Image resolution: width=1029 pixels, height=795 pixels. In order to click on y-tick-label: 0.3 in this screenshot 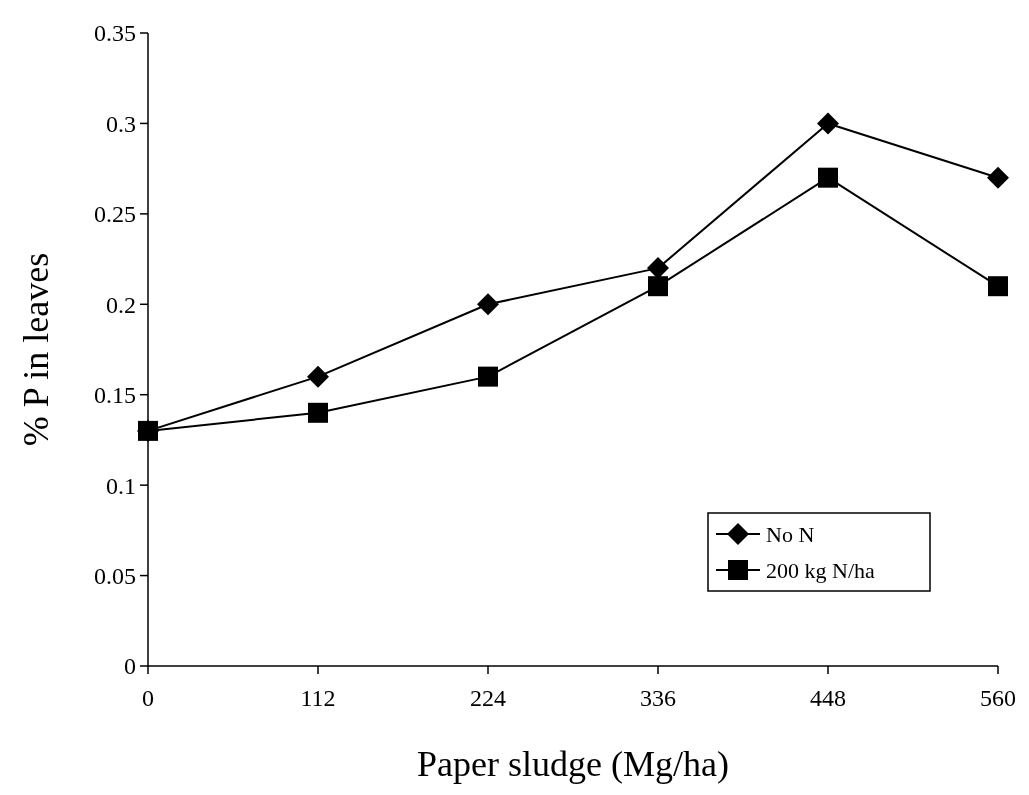, I will do `click(121, 123)`.